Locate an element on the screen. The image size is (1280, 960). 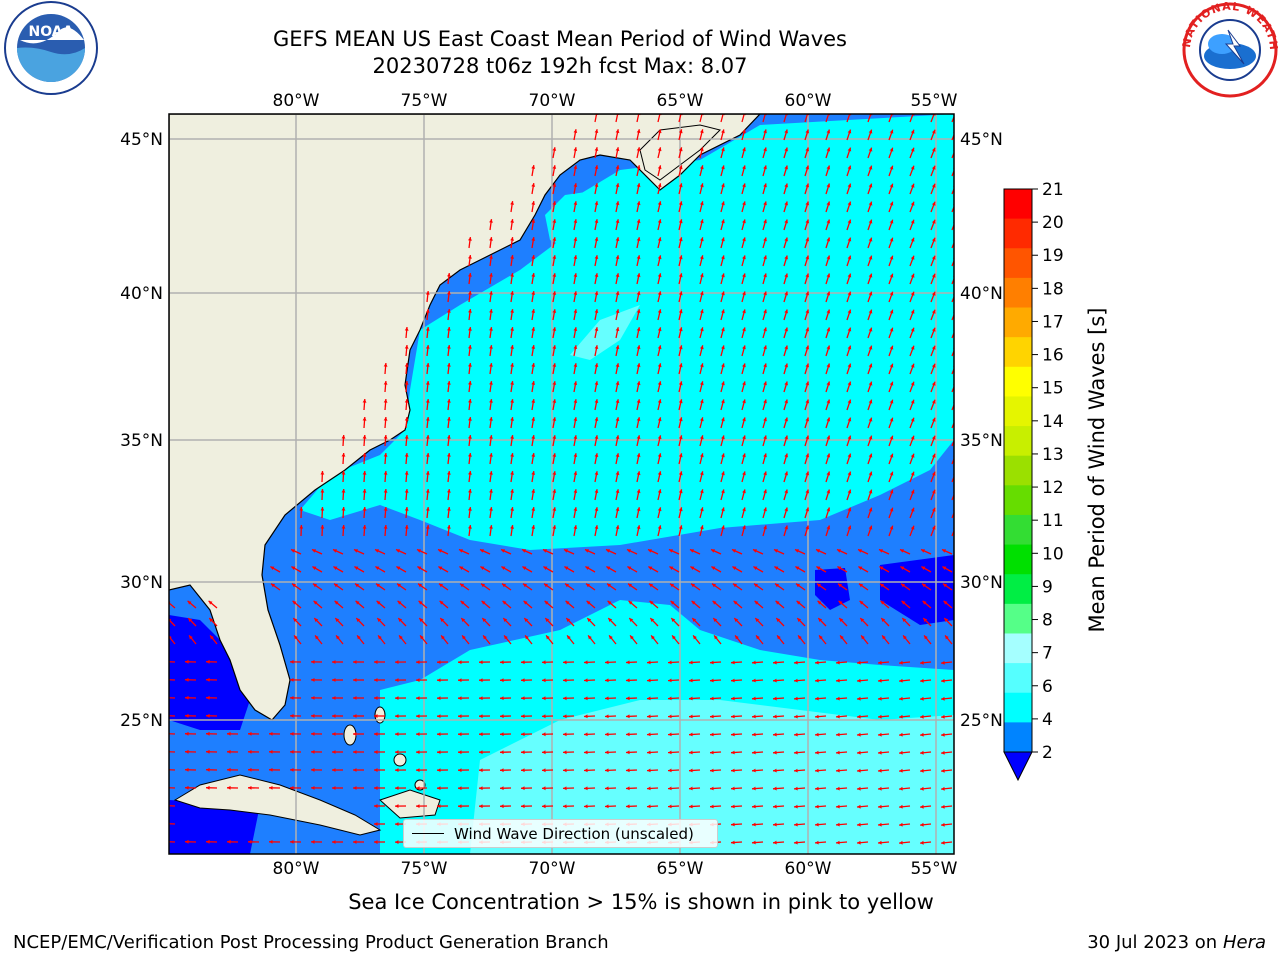
land-cuba is located at coordinates (277, 805).